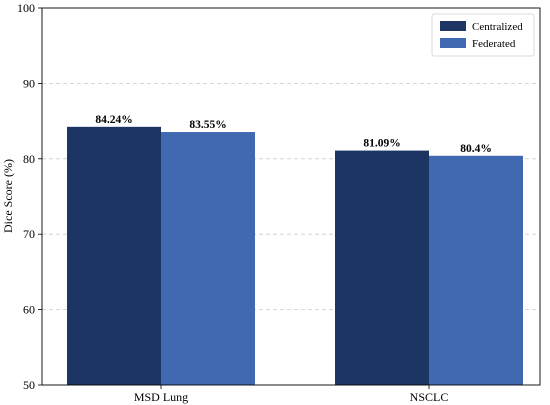 This screenshot has height=405, width=550. Describe the element at coordinates (161, 397) in the screenshot. I see `x-tick-label: MSD Lung` at that location.